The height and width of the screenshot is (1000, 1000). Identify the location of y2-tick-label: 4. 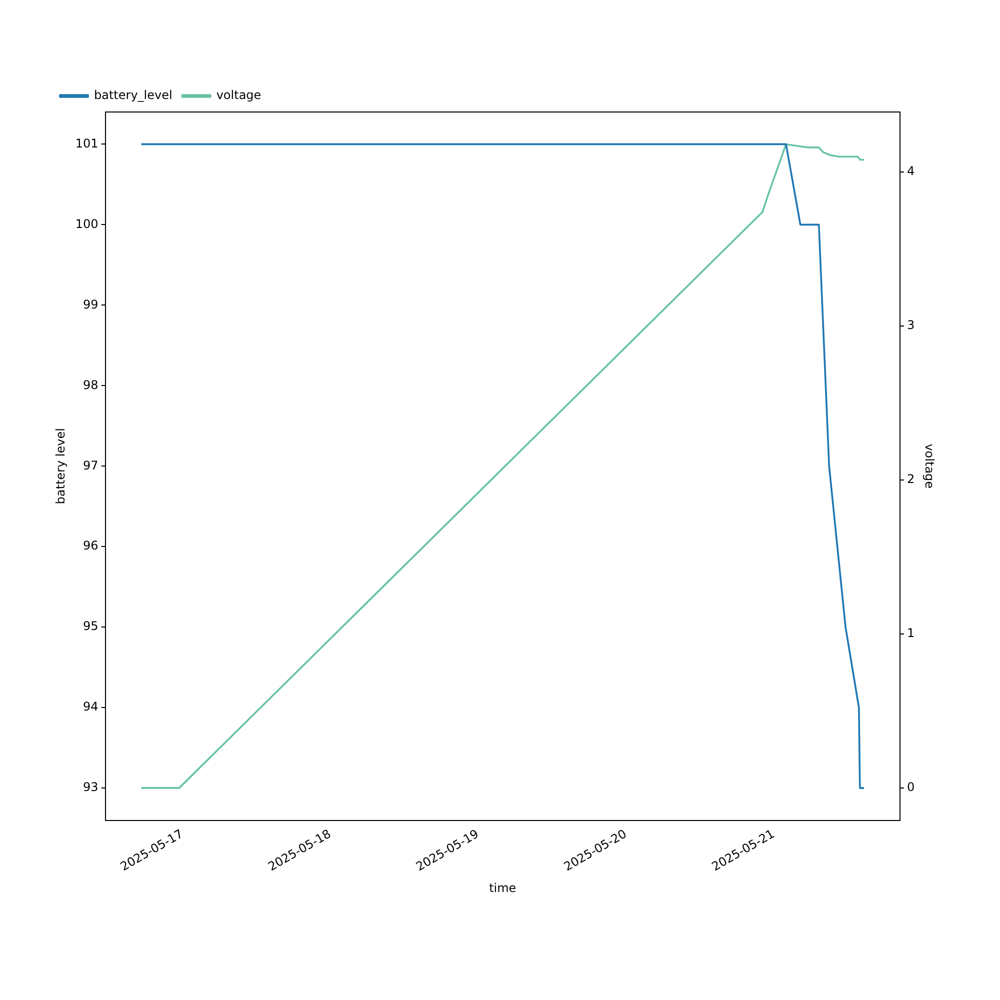
(910, 171).